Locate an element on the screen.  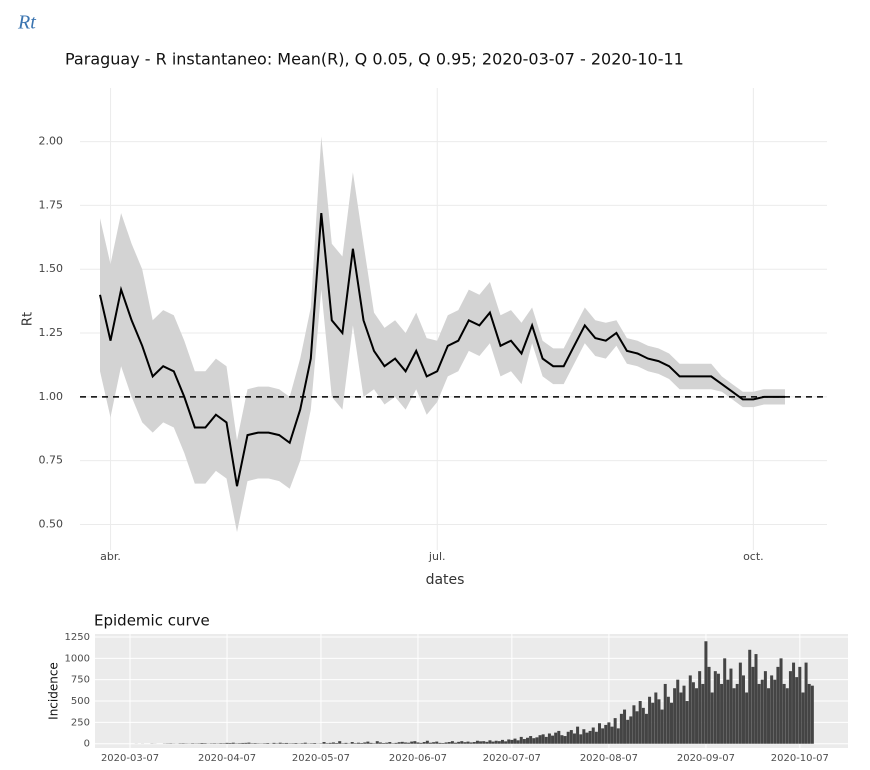
y-tick-label: 0.50 is located at coordinates (51, 523).